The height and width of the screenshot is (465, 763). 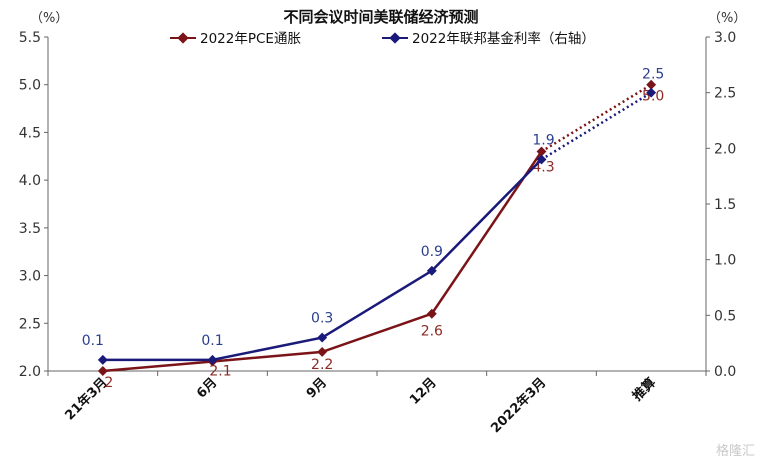 What do you see at coordinates (725, 149) in the screenshot?
I see `right-tick-label: 2.0` at bounding box center [725, 149].